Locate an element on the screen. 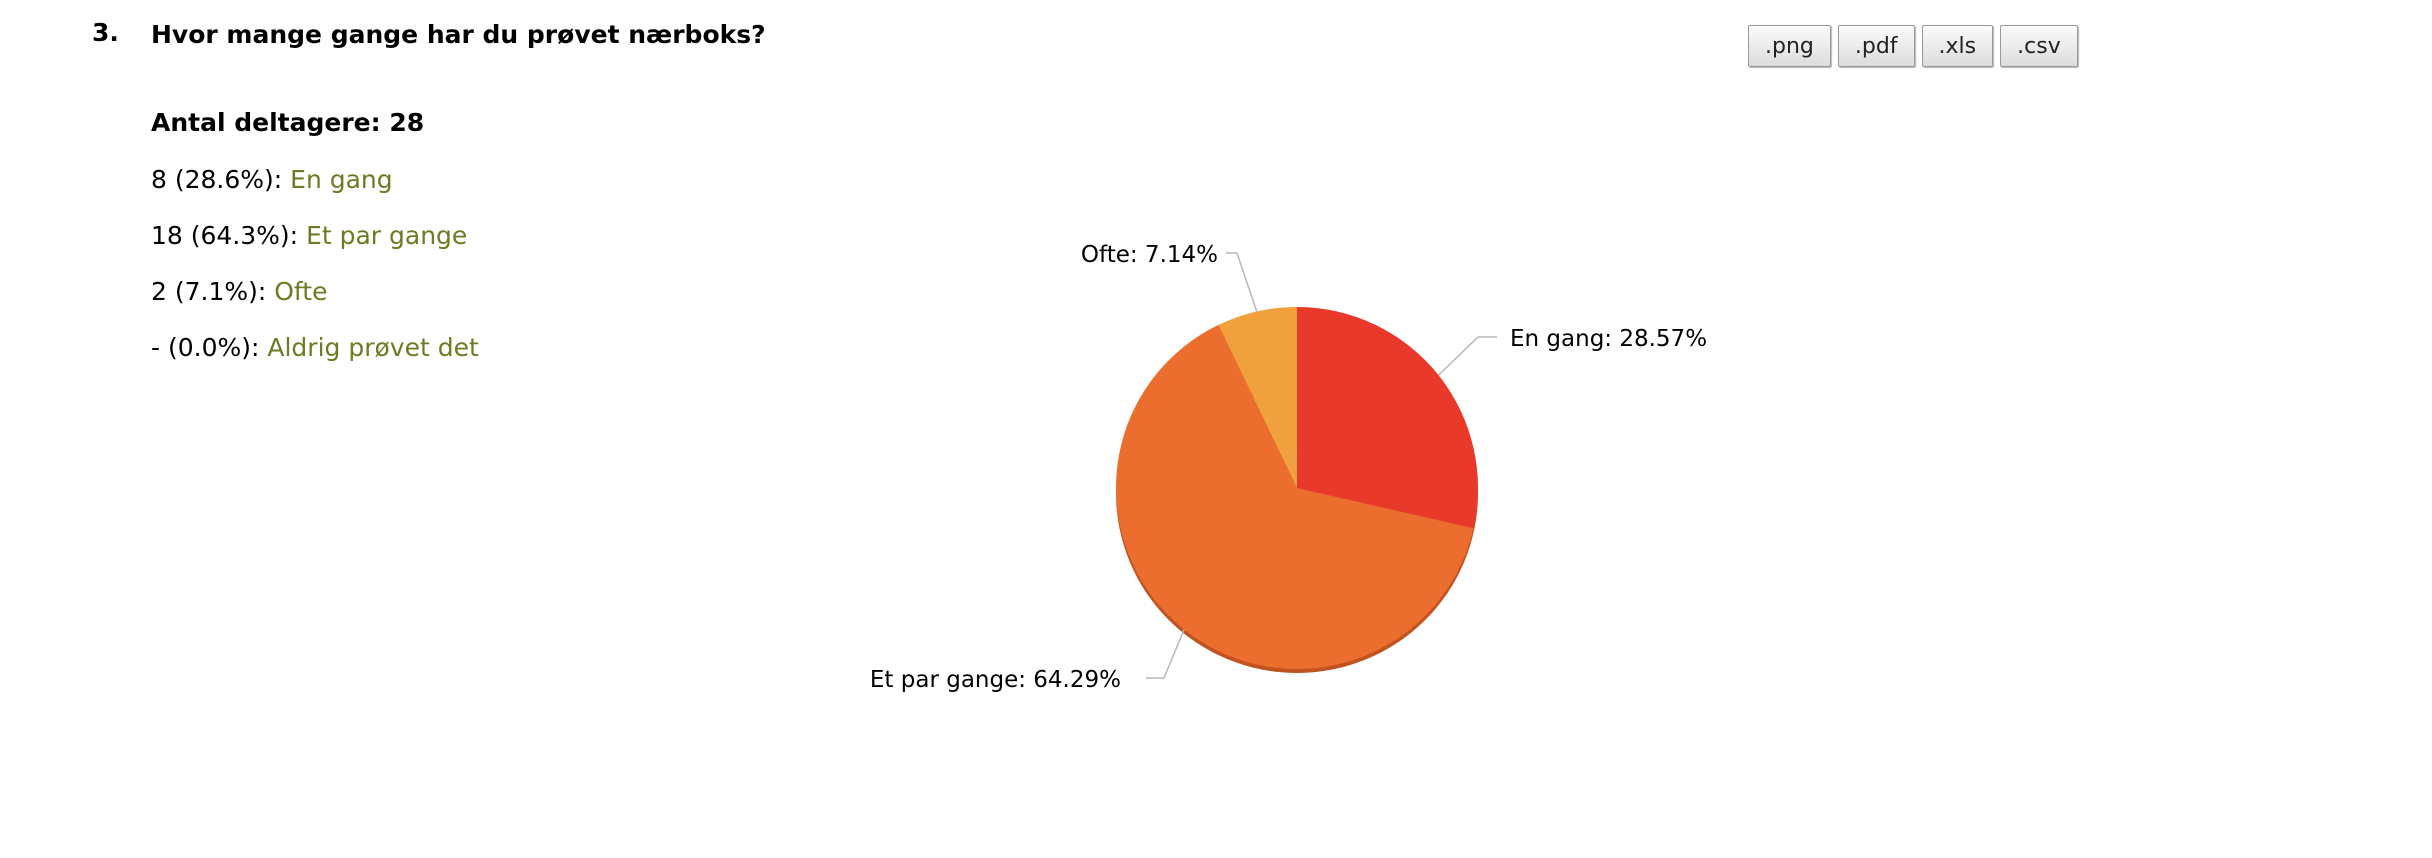  export-toolbar: .png .pdf .xls .csv is located at coordinates (1913, 46).